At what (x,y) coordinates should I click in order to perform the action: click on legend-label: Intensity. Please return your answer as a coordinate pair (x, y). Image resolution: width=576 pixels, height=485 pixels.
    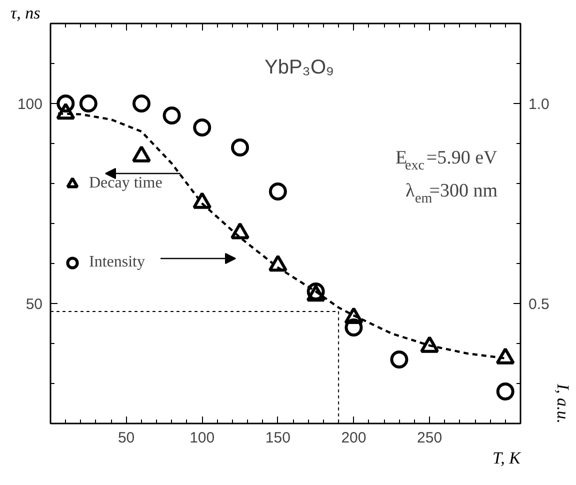
    Looking at the image, I should click on (117, 263).